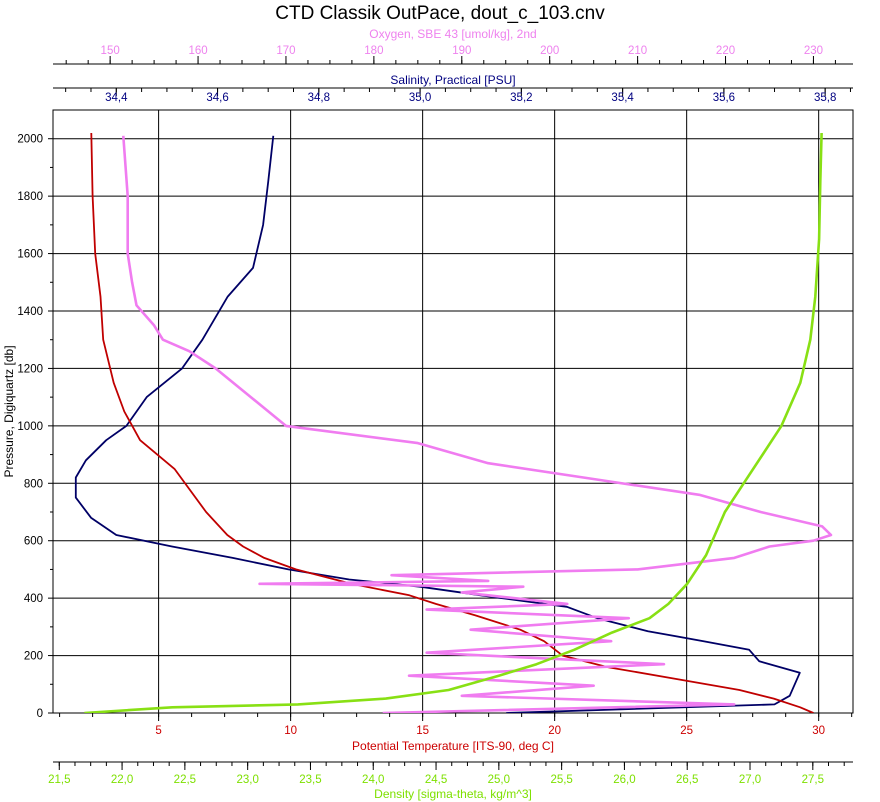  What do you see at coordinates (622, 98) in the screenshot?
I see `salinity-tick-label: 35,4` at bounding box center [622, 98].